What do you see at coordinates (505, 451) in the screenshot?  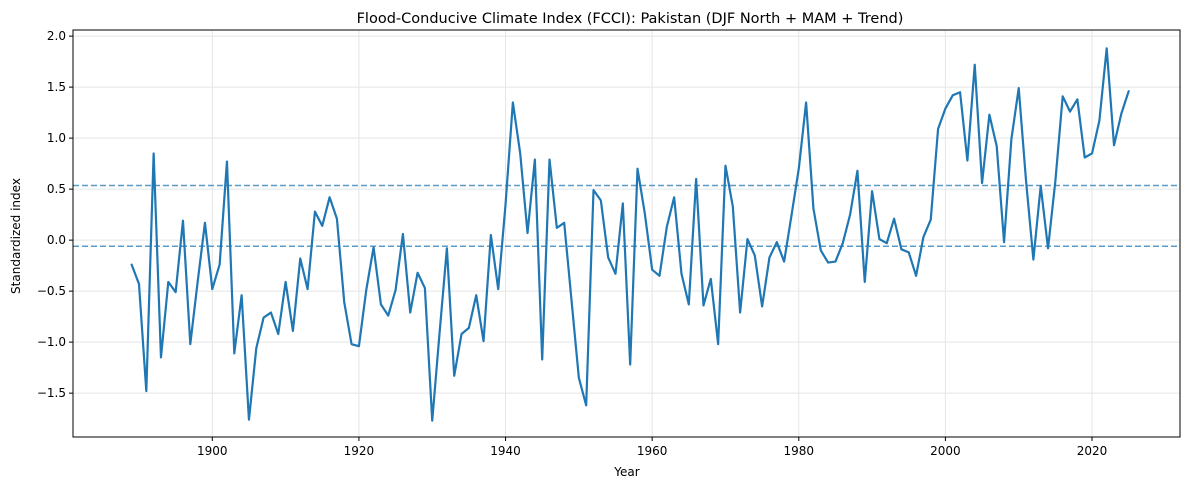 I see `x-tick-label: 1940` at bounding box center [505, 451].